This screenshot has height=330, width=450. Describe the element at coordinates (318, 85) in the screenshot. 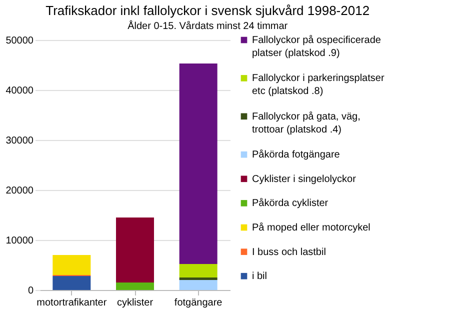

I see `legend-label: Fallolyckor i parkeringsplatser etc (platskod .8)` at that location.